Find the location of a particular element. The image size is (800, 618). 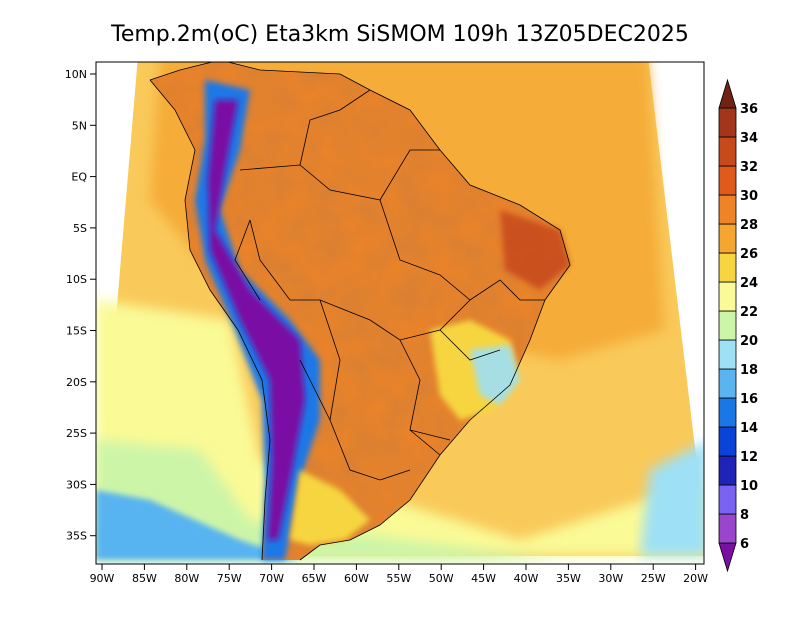

colorbar-label: 16 is located at coordinates (749, 399).